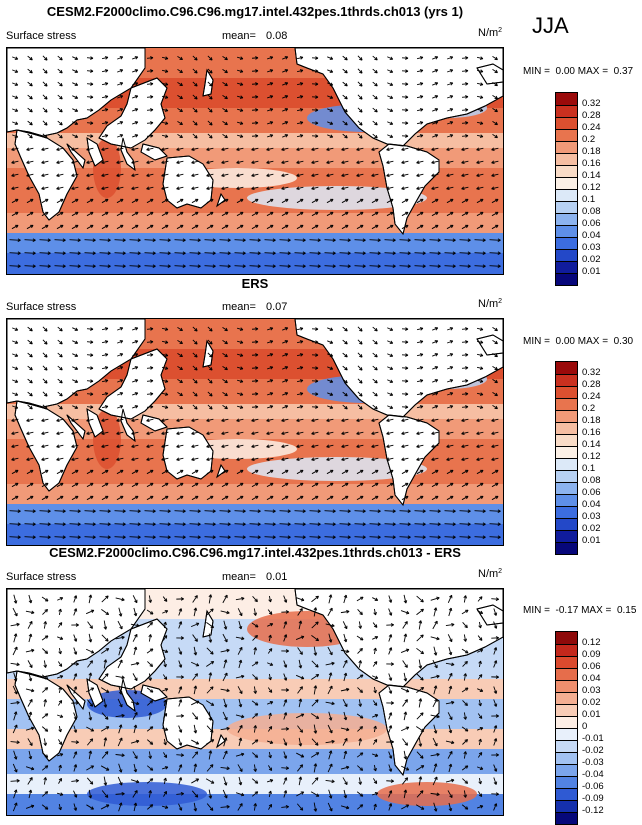 This screenshot has width=642, height=825. I want to click on colorbar-tick-label: 0.06, so click(591, 667).